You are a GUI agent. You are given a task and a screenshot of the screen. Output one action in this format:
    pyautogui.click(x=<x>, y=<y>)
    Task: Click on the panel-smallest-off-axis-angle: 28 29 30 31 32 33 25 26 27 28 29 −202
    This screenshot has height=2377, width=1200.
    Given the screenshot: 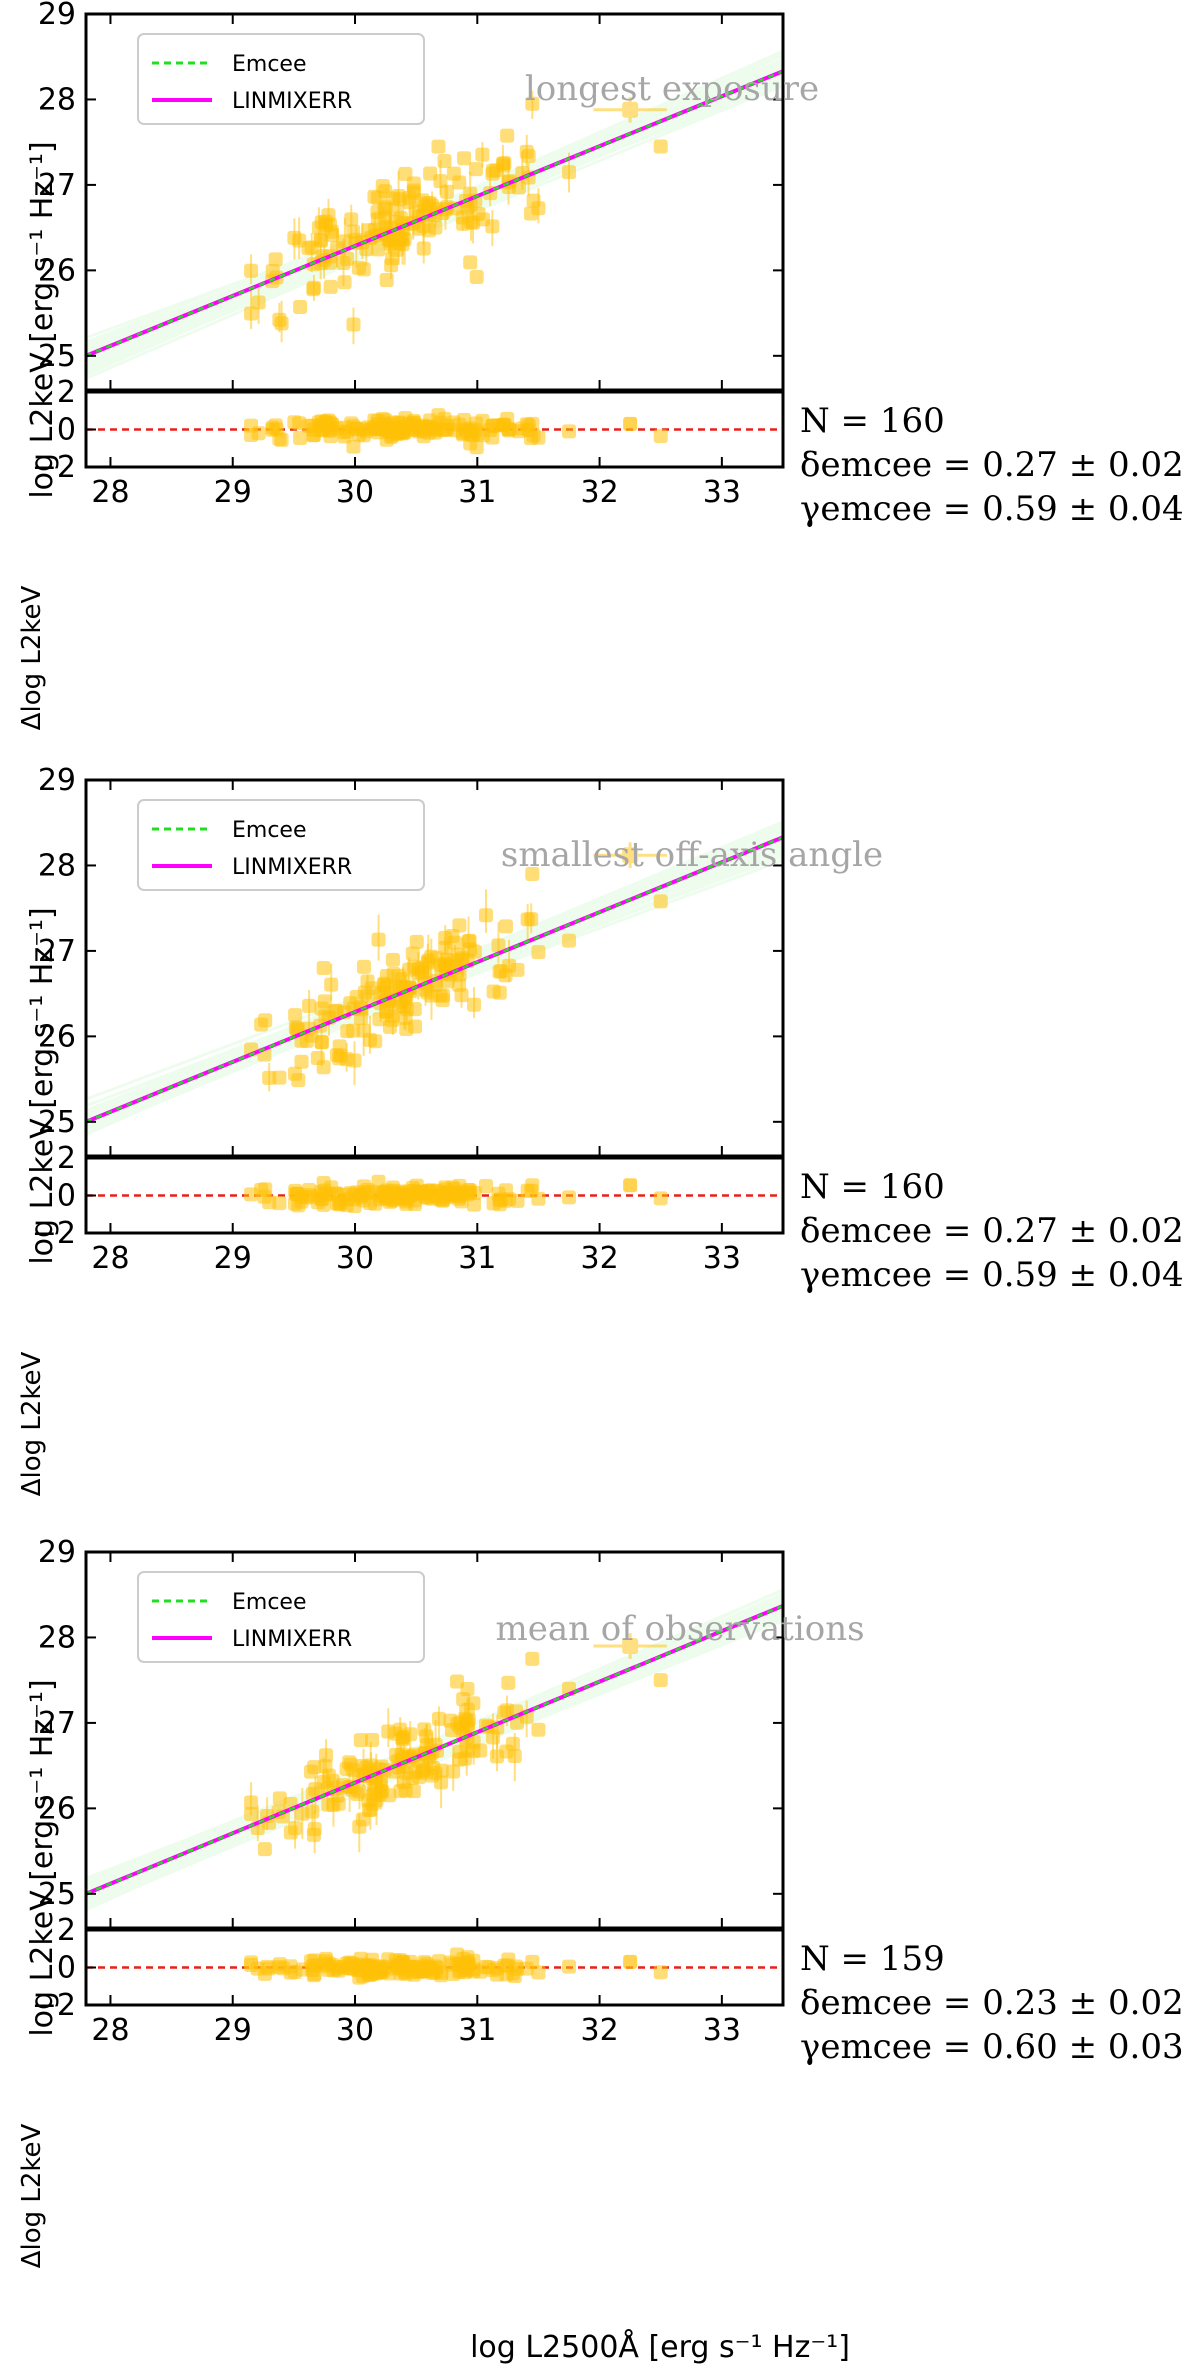 What is the action you would take?
    pyautogui.click(x=408, y=1019)
    